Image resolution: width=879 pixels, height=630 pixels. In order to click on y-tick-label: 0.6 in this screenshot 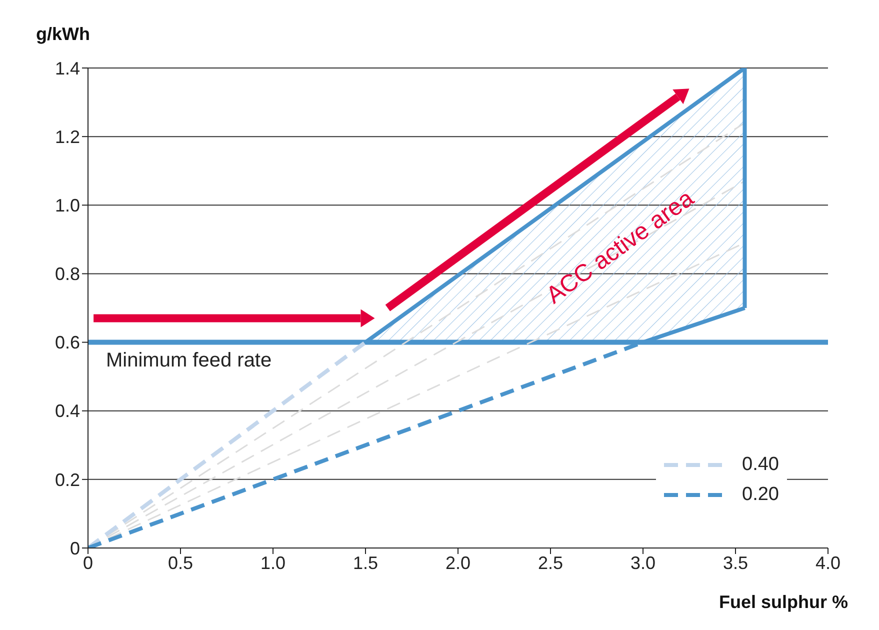, I will do `click(67, 342)`.